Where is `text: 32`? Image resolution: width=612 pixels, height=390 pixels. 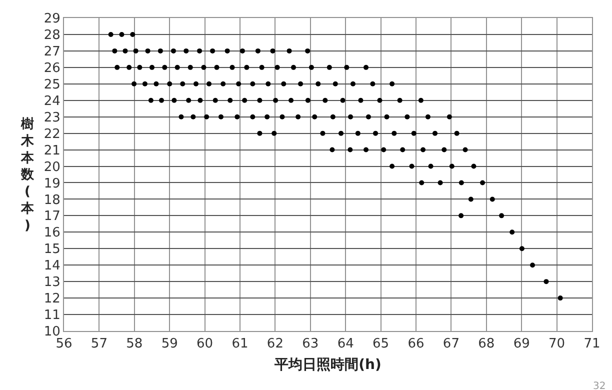 text: 32 is located at coordinates (599, 385).